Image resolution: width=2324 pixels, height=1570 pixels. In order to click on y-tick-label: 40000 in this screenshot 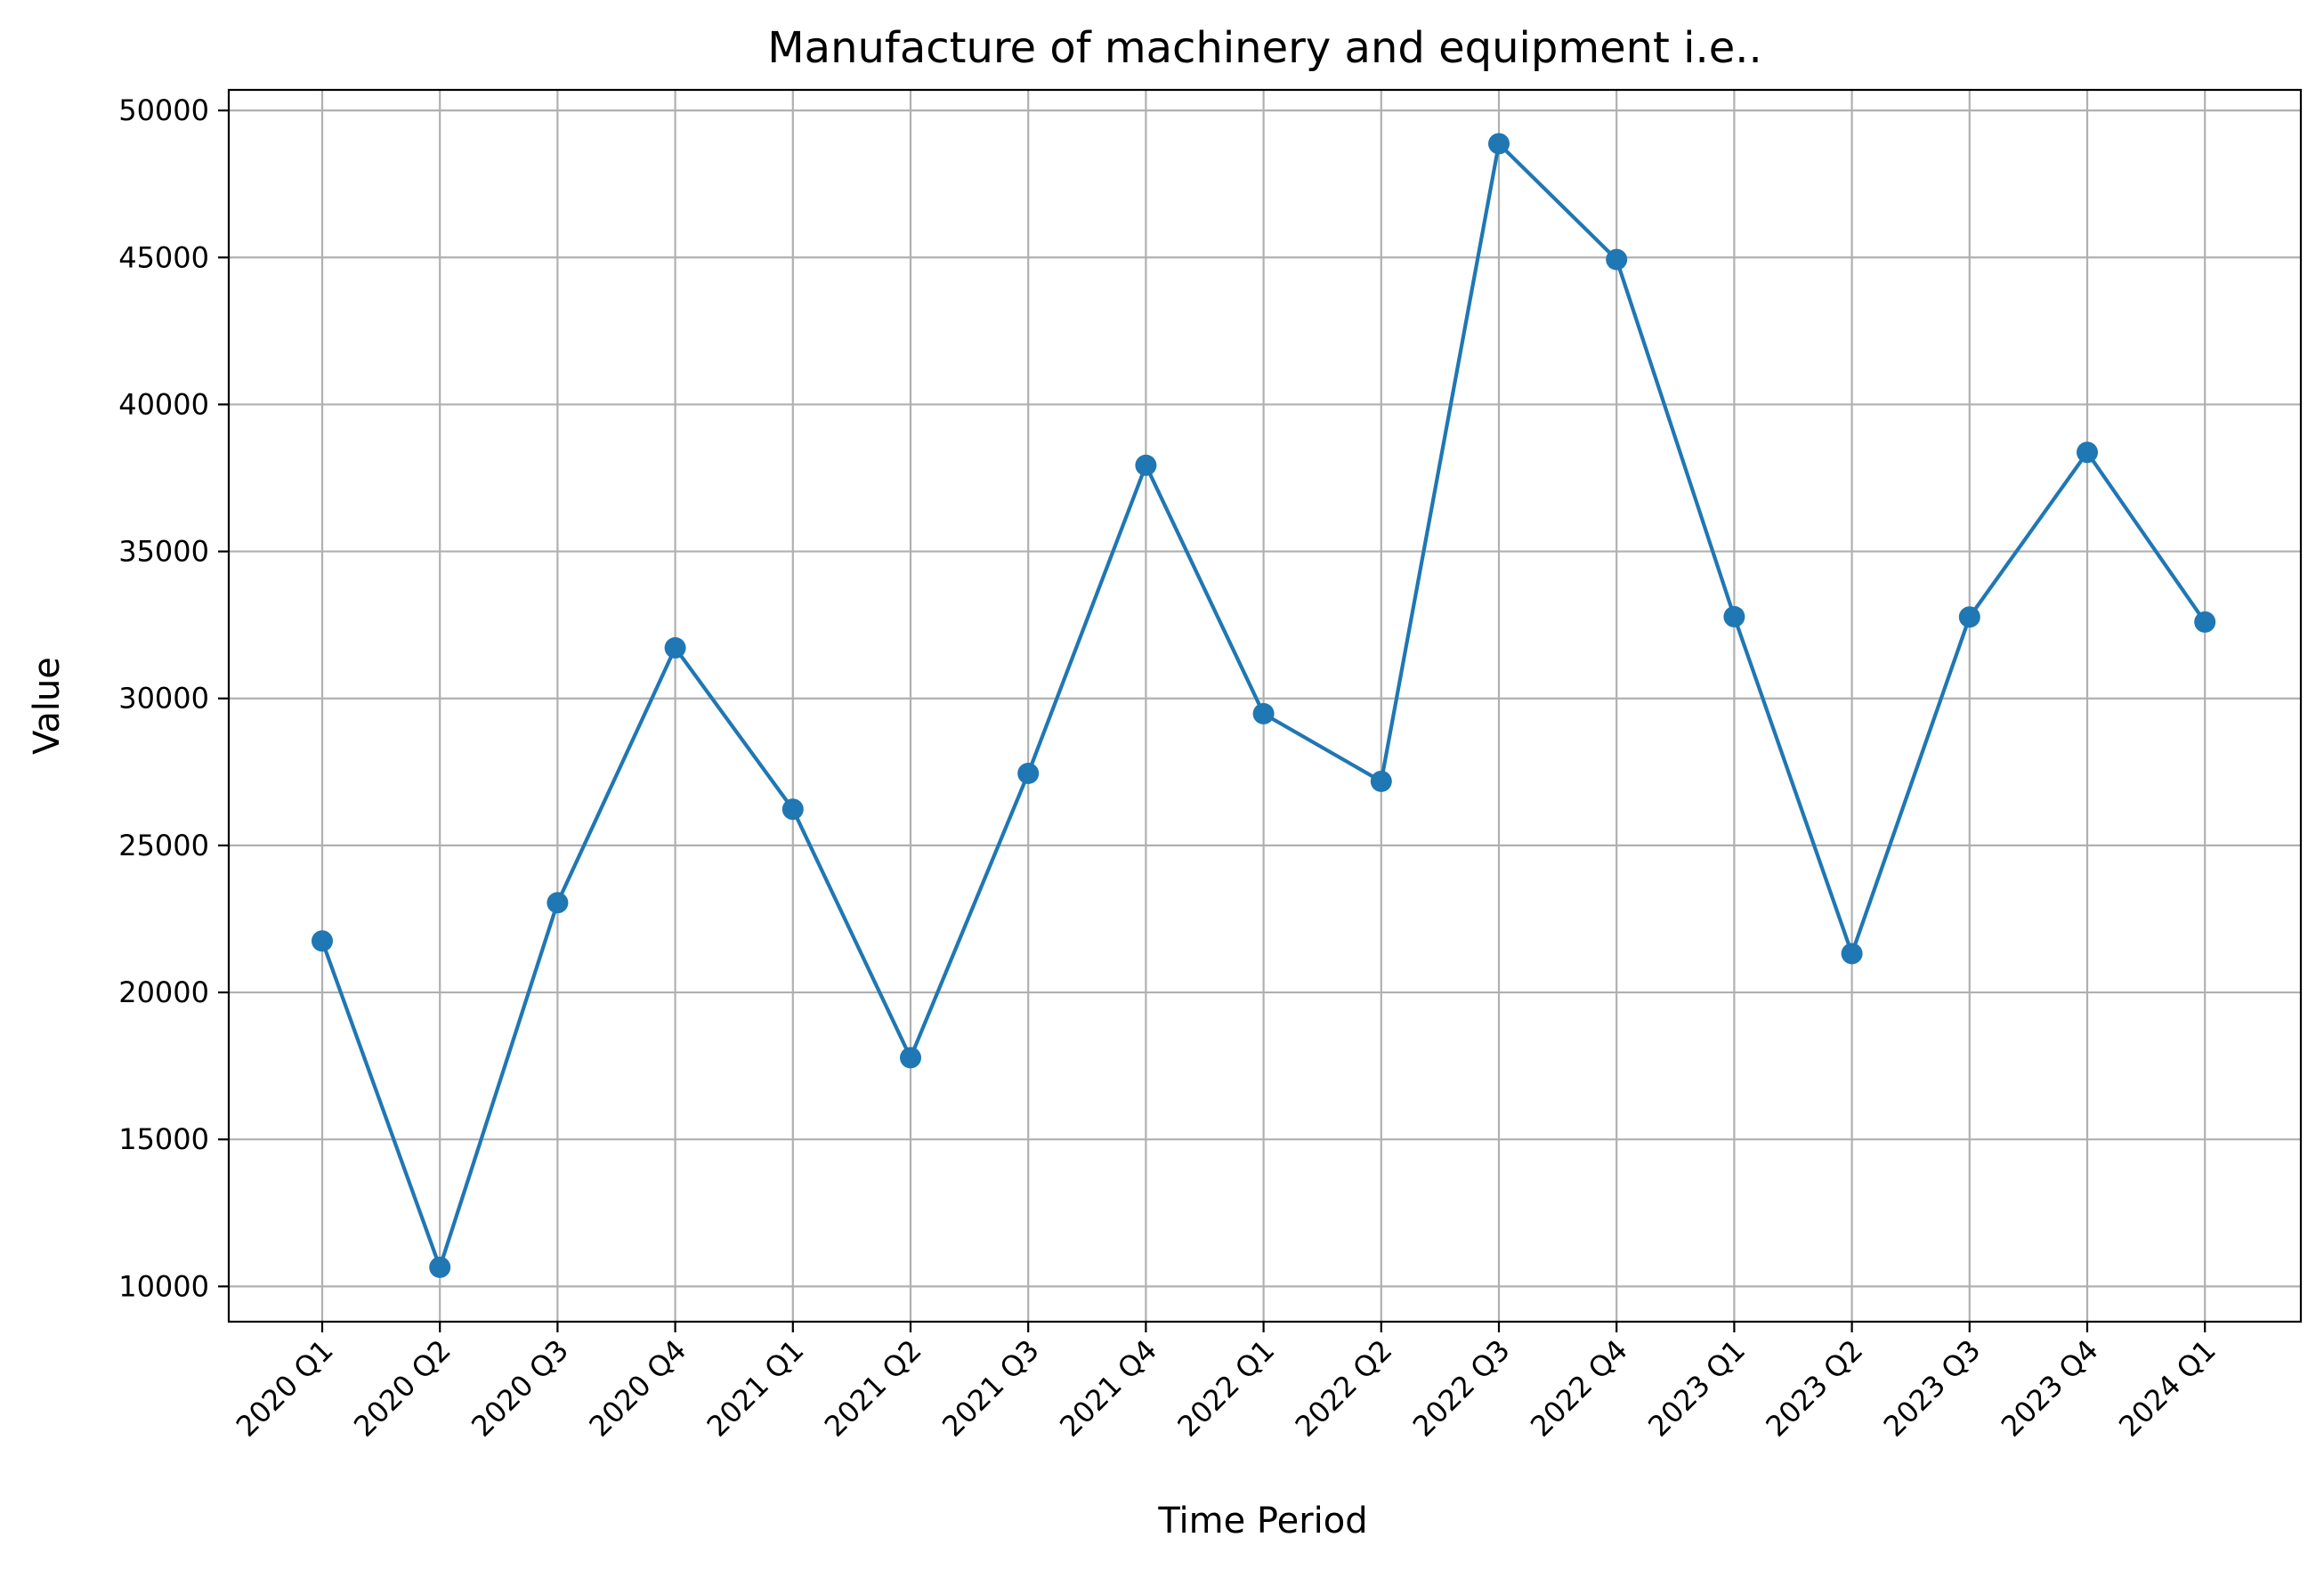, I will do `click(163, 404)`.